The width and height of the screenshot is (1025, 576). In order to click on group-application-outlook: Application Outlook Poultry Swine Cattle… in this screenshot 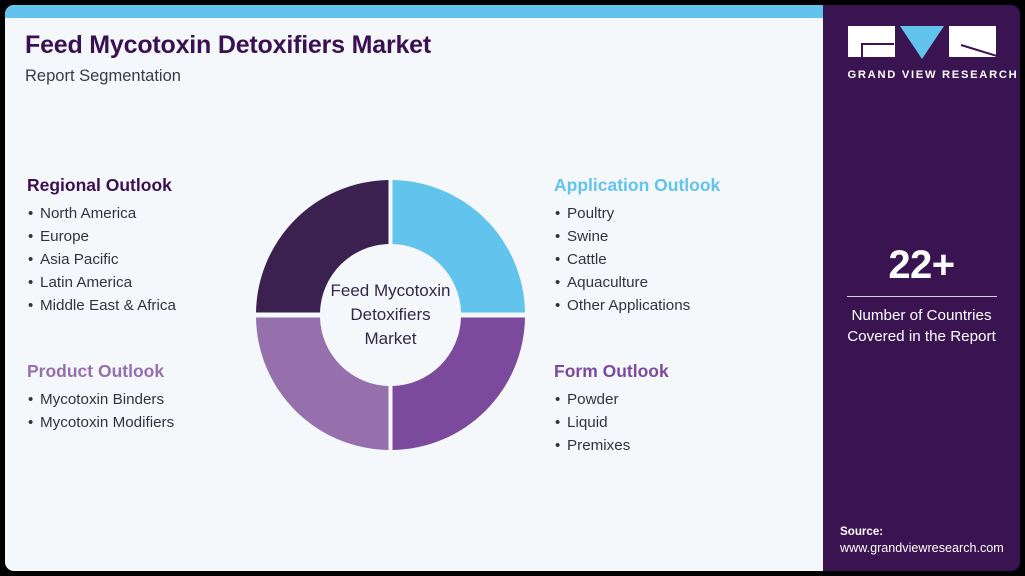, I will do `click(688, 246)`.